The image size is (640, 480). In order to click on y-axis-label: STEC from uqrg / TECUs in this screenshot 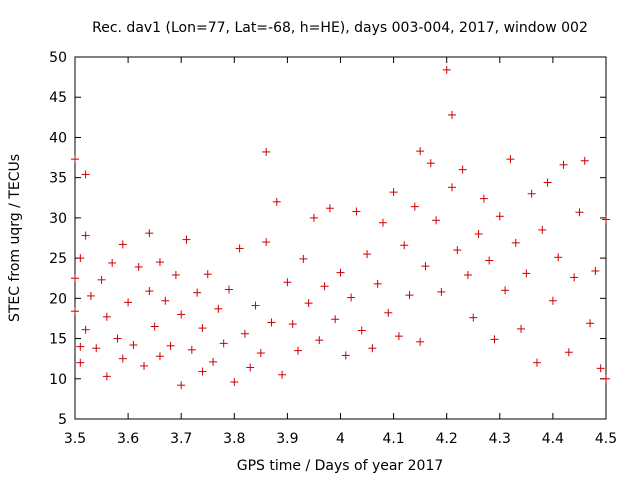, I will do `click(15, 238)`.